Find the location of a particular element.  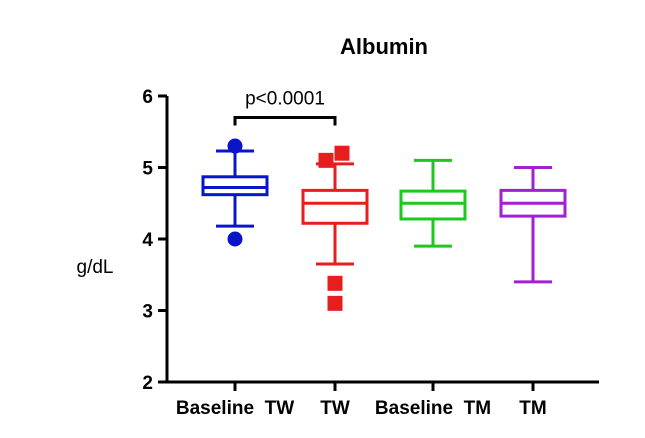

significance-bracket-0: p<0.0001 is located at coordinates (285, 107).